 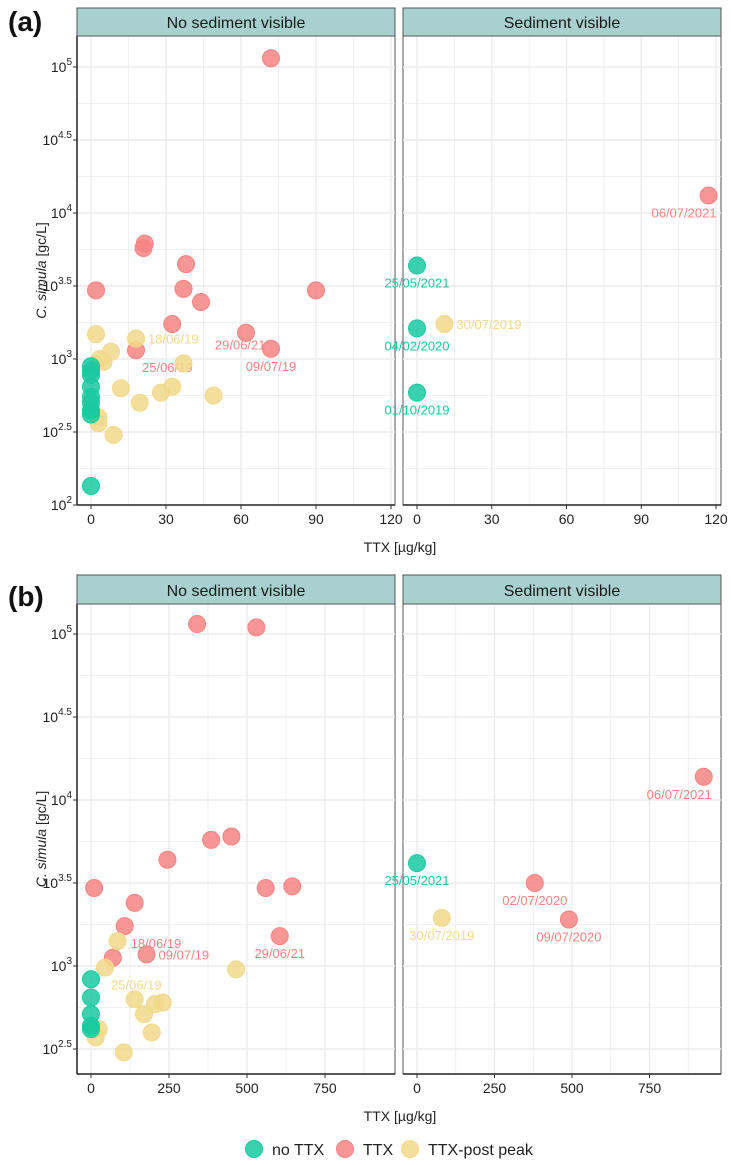 What do you see at coordinates (26, 596) in the screenshot?
I see `panel-label: (b)` at bounding box center [26, 596].